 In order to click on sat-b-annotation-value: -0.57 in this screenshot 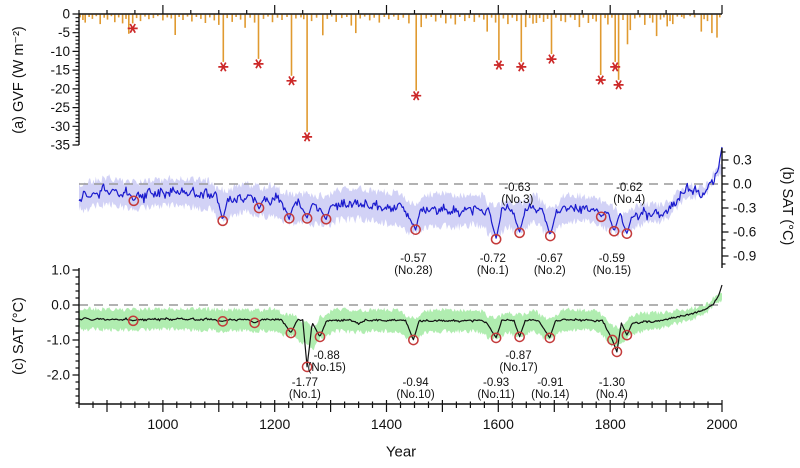, I will do `click(413, 259)`.